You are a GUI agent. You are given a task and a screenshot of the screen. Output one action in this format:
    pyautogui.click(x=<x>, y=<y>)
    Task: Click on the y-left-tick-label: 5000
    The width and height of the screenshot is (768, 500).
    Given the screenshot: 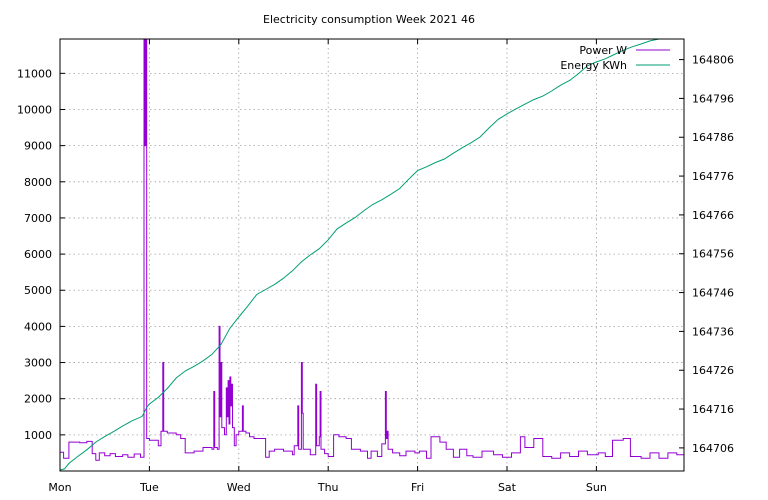 What is the action you would take?
    pyautogui.click(x=38, y=290)
    